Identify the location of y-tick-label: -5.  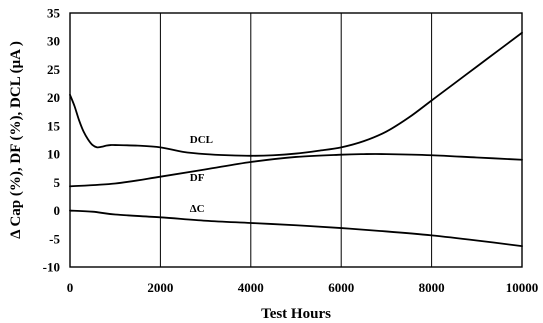
(54, 238).